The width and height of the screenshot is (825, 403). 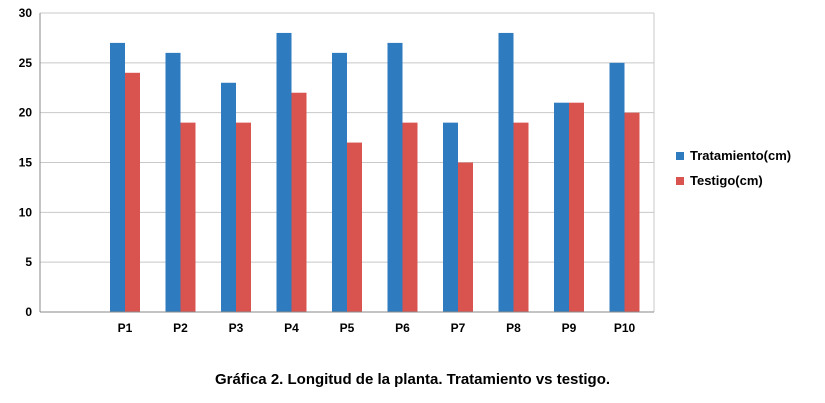 I want to click on x-tick-label: P3, so click(x=236, y=328).